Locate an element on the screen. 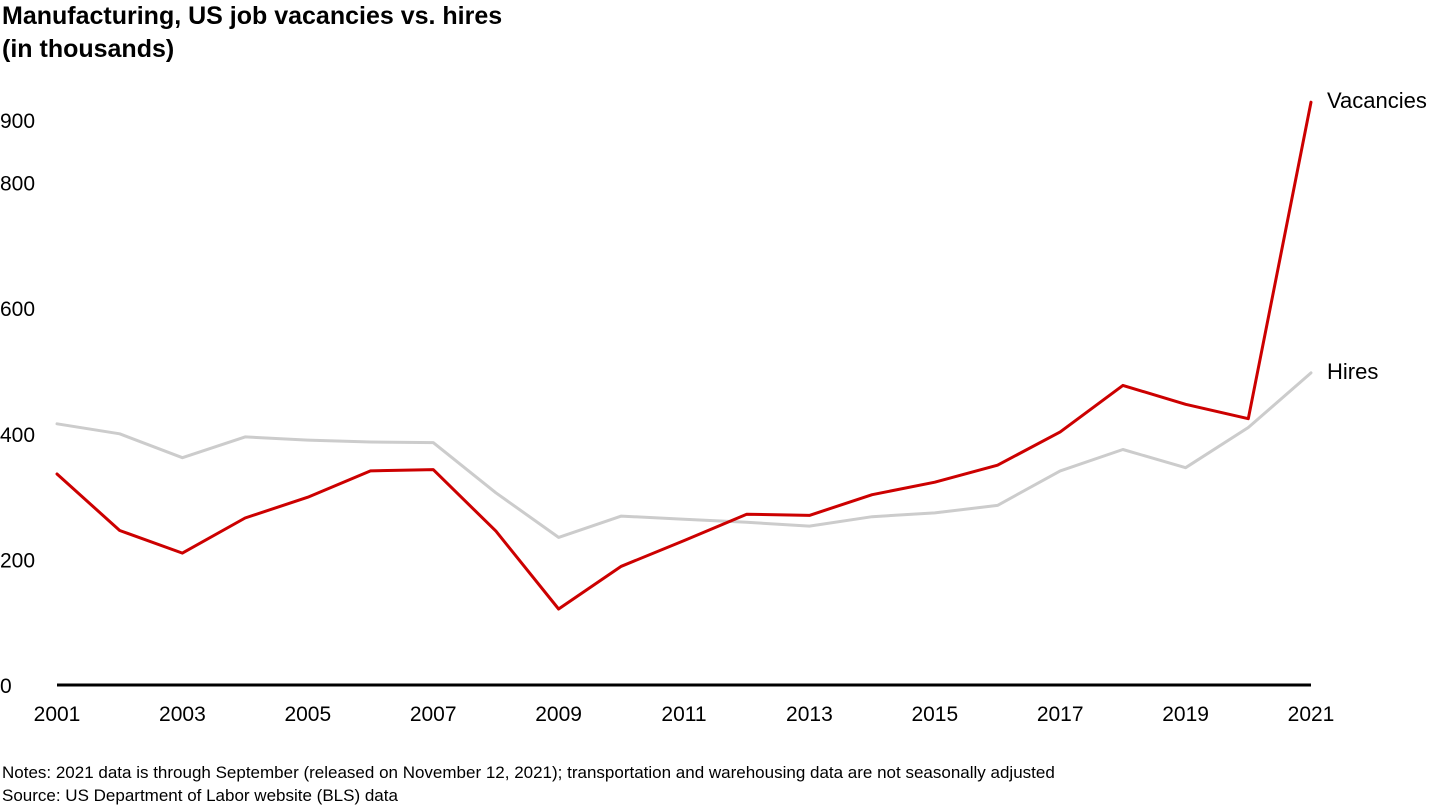  y-tick-label: 600 is located at coordinates (17, 309).